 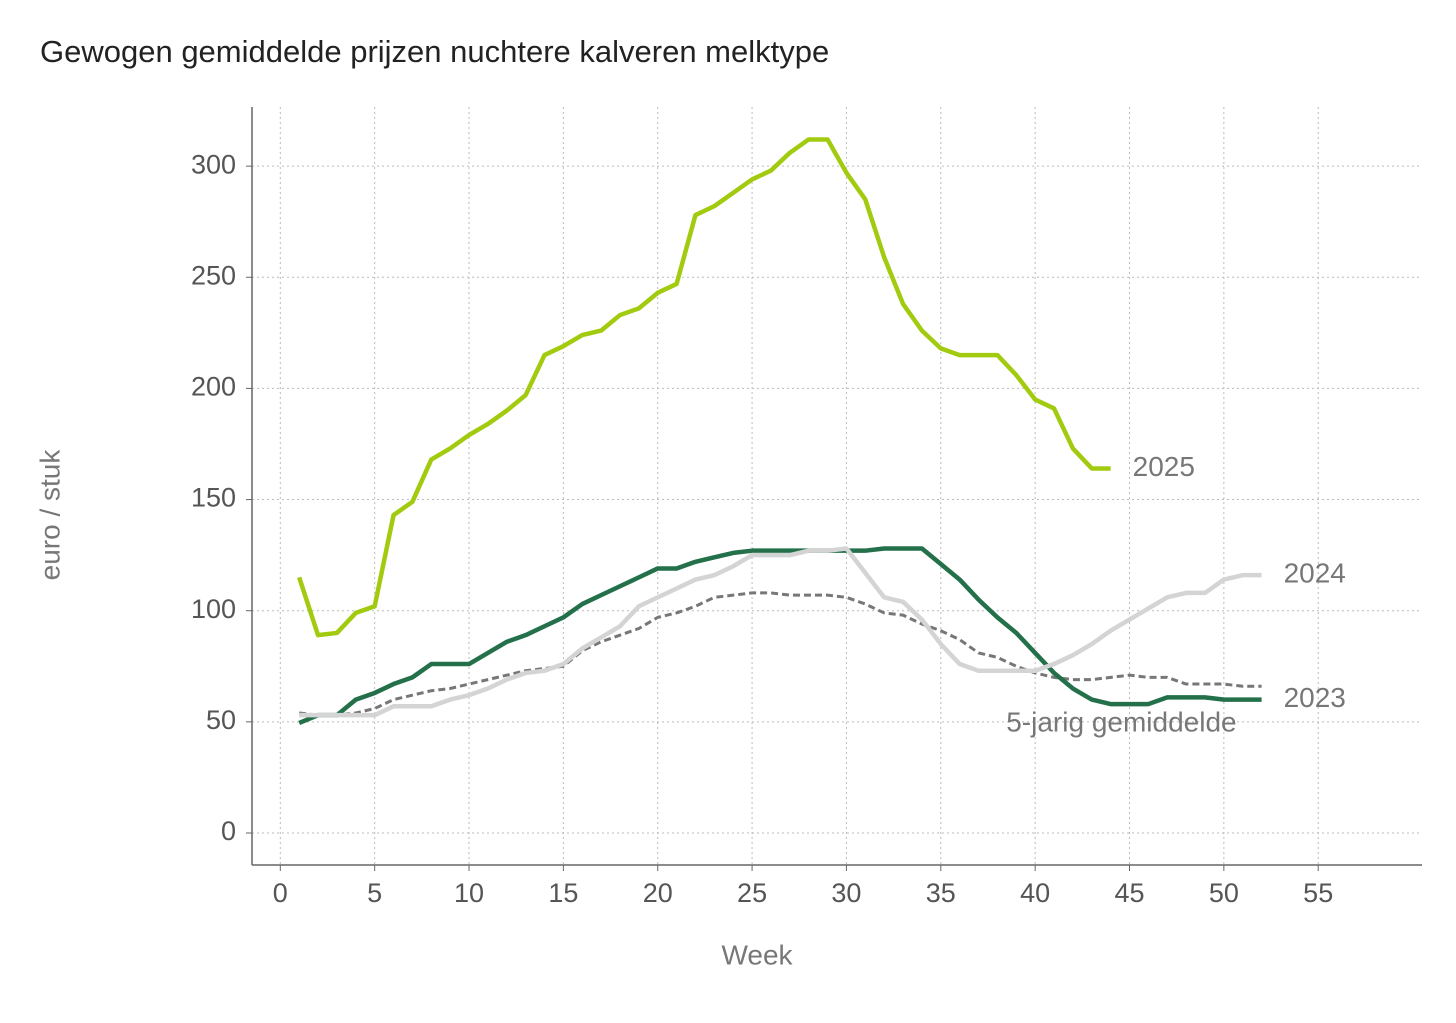 I want to click on x-tick-label: 35, so click(x=941, y=893).